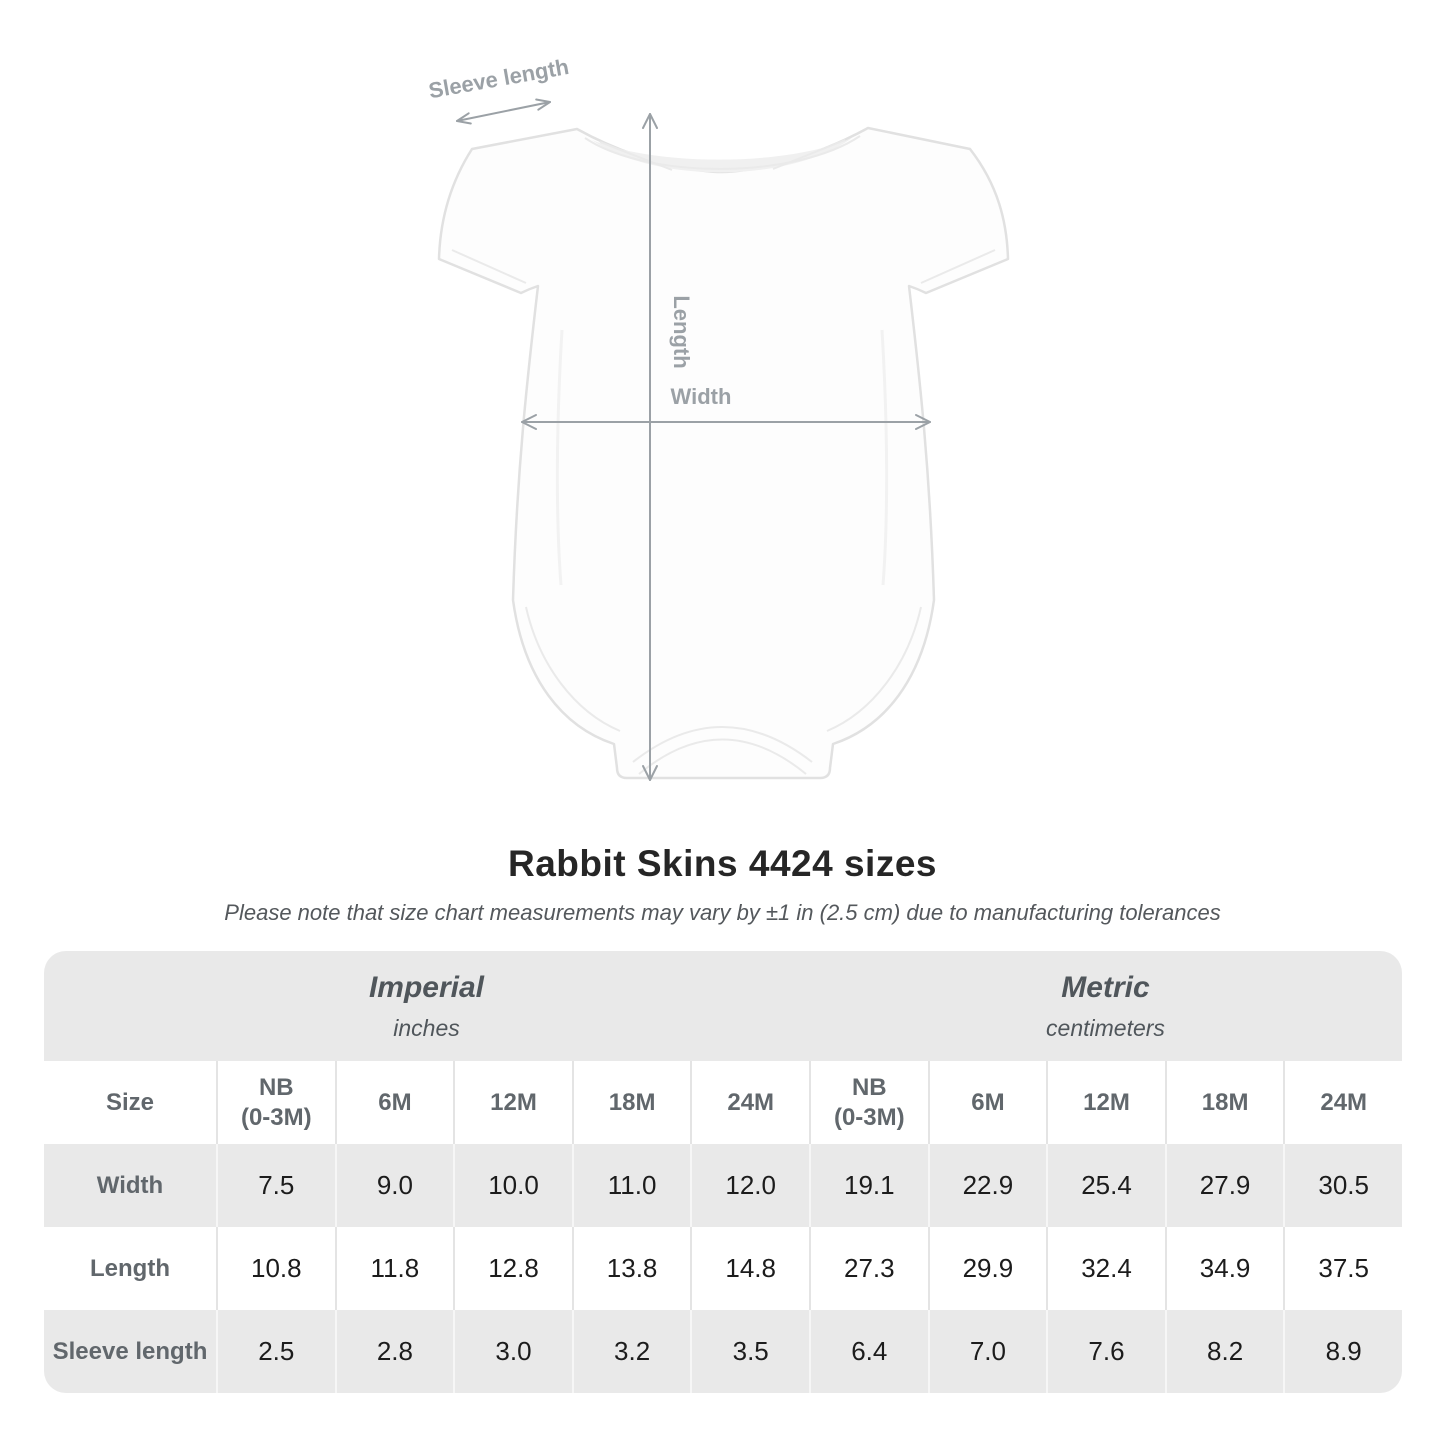 The height and width of the screenshot is (1445, 1445). I want to click on table-cell: 13.8, so click(631, 1268).